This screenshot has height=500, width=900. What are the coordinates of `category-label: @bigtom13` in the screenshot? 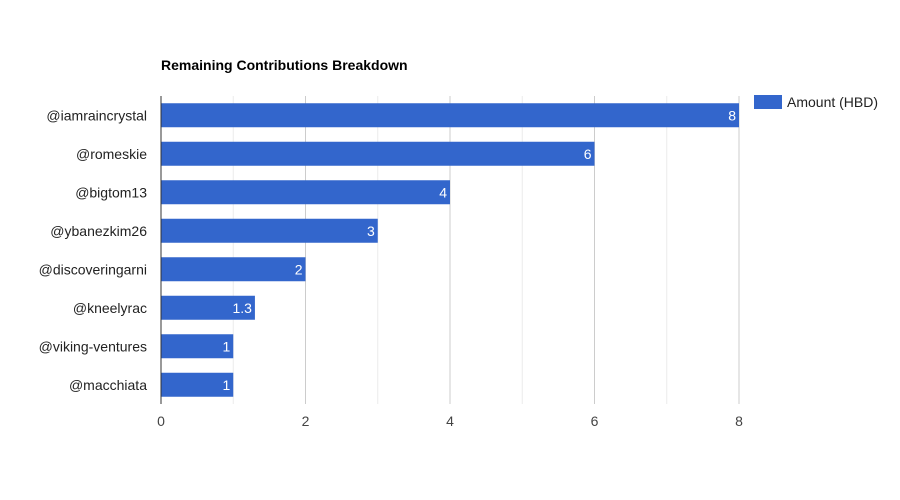 It's located at (111, 192).